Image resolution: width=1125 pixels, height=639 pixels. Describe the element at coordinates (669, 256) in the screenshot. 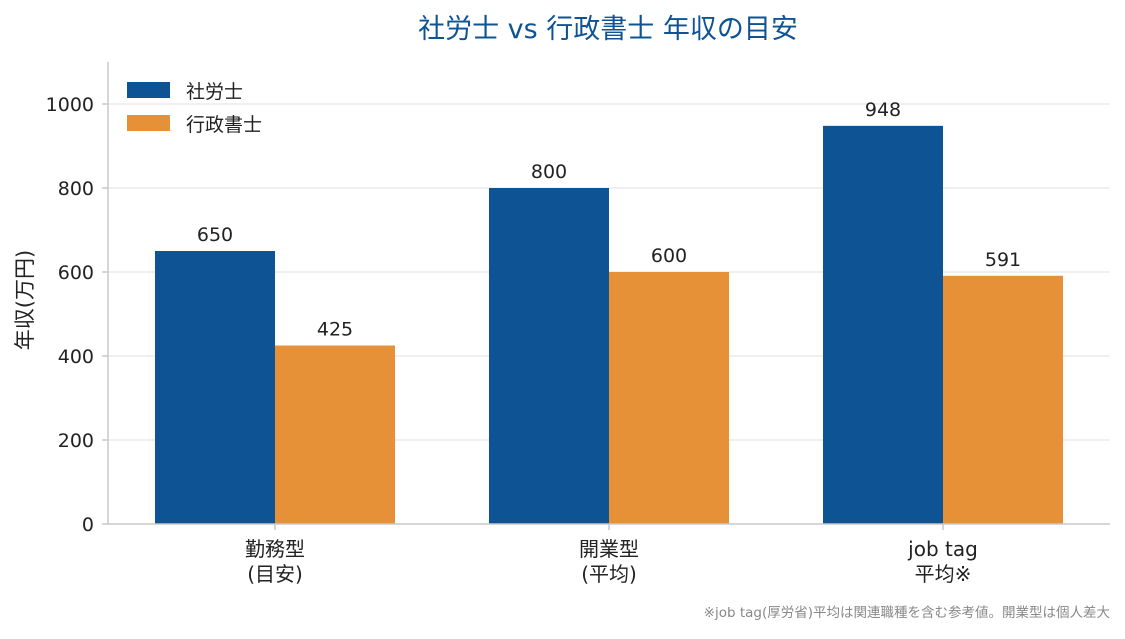

I see `data-label: 600` at that location.